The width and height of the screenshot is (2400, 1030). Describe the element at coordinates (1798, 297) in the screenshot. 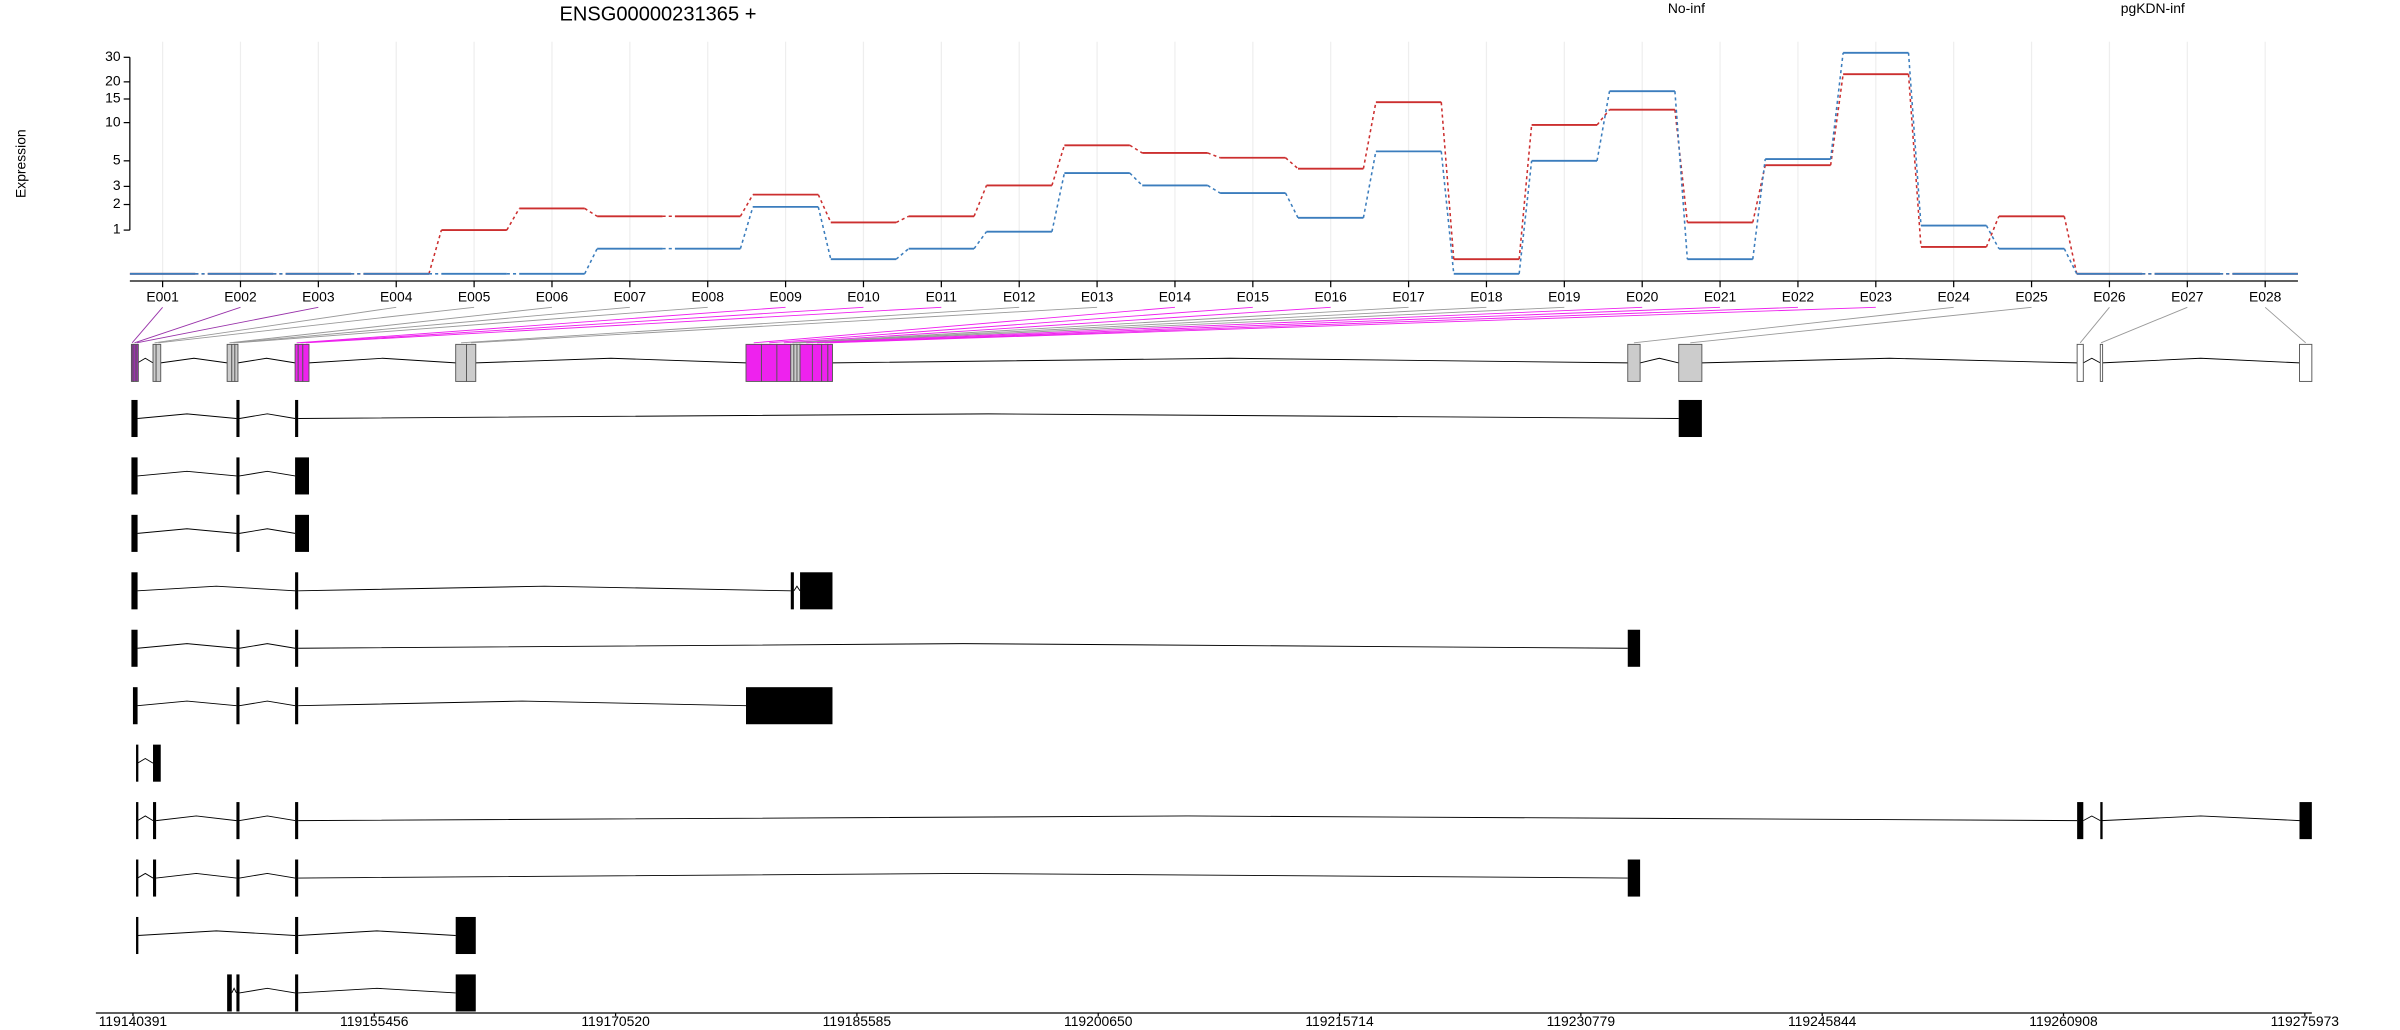

I see `x-tick-label: E022` at that location.